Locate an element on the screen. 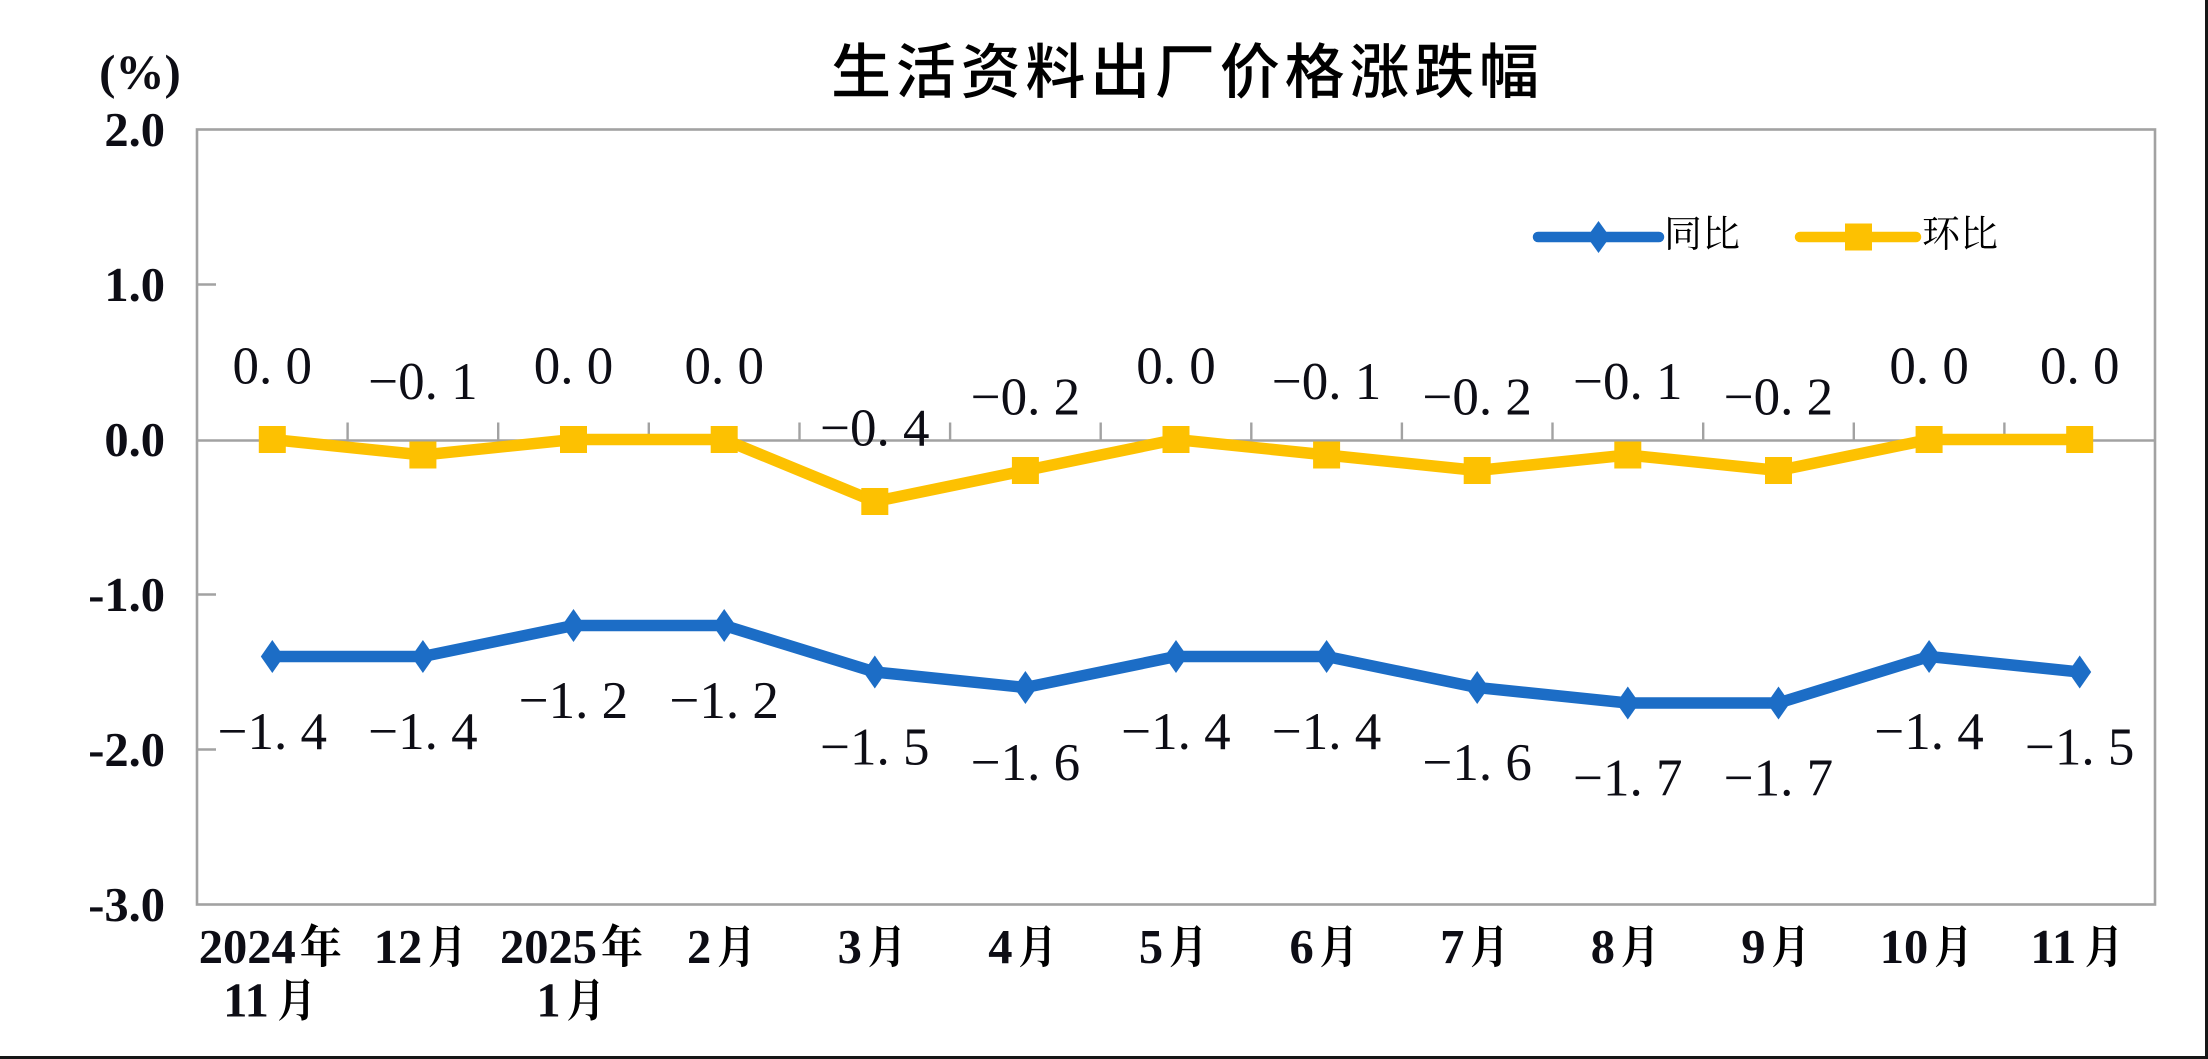 This screenshot has height=1059, width=2208. svg-text: 12 is located at coordinates (398, 947).